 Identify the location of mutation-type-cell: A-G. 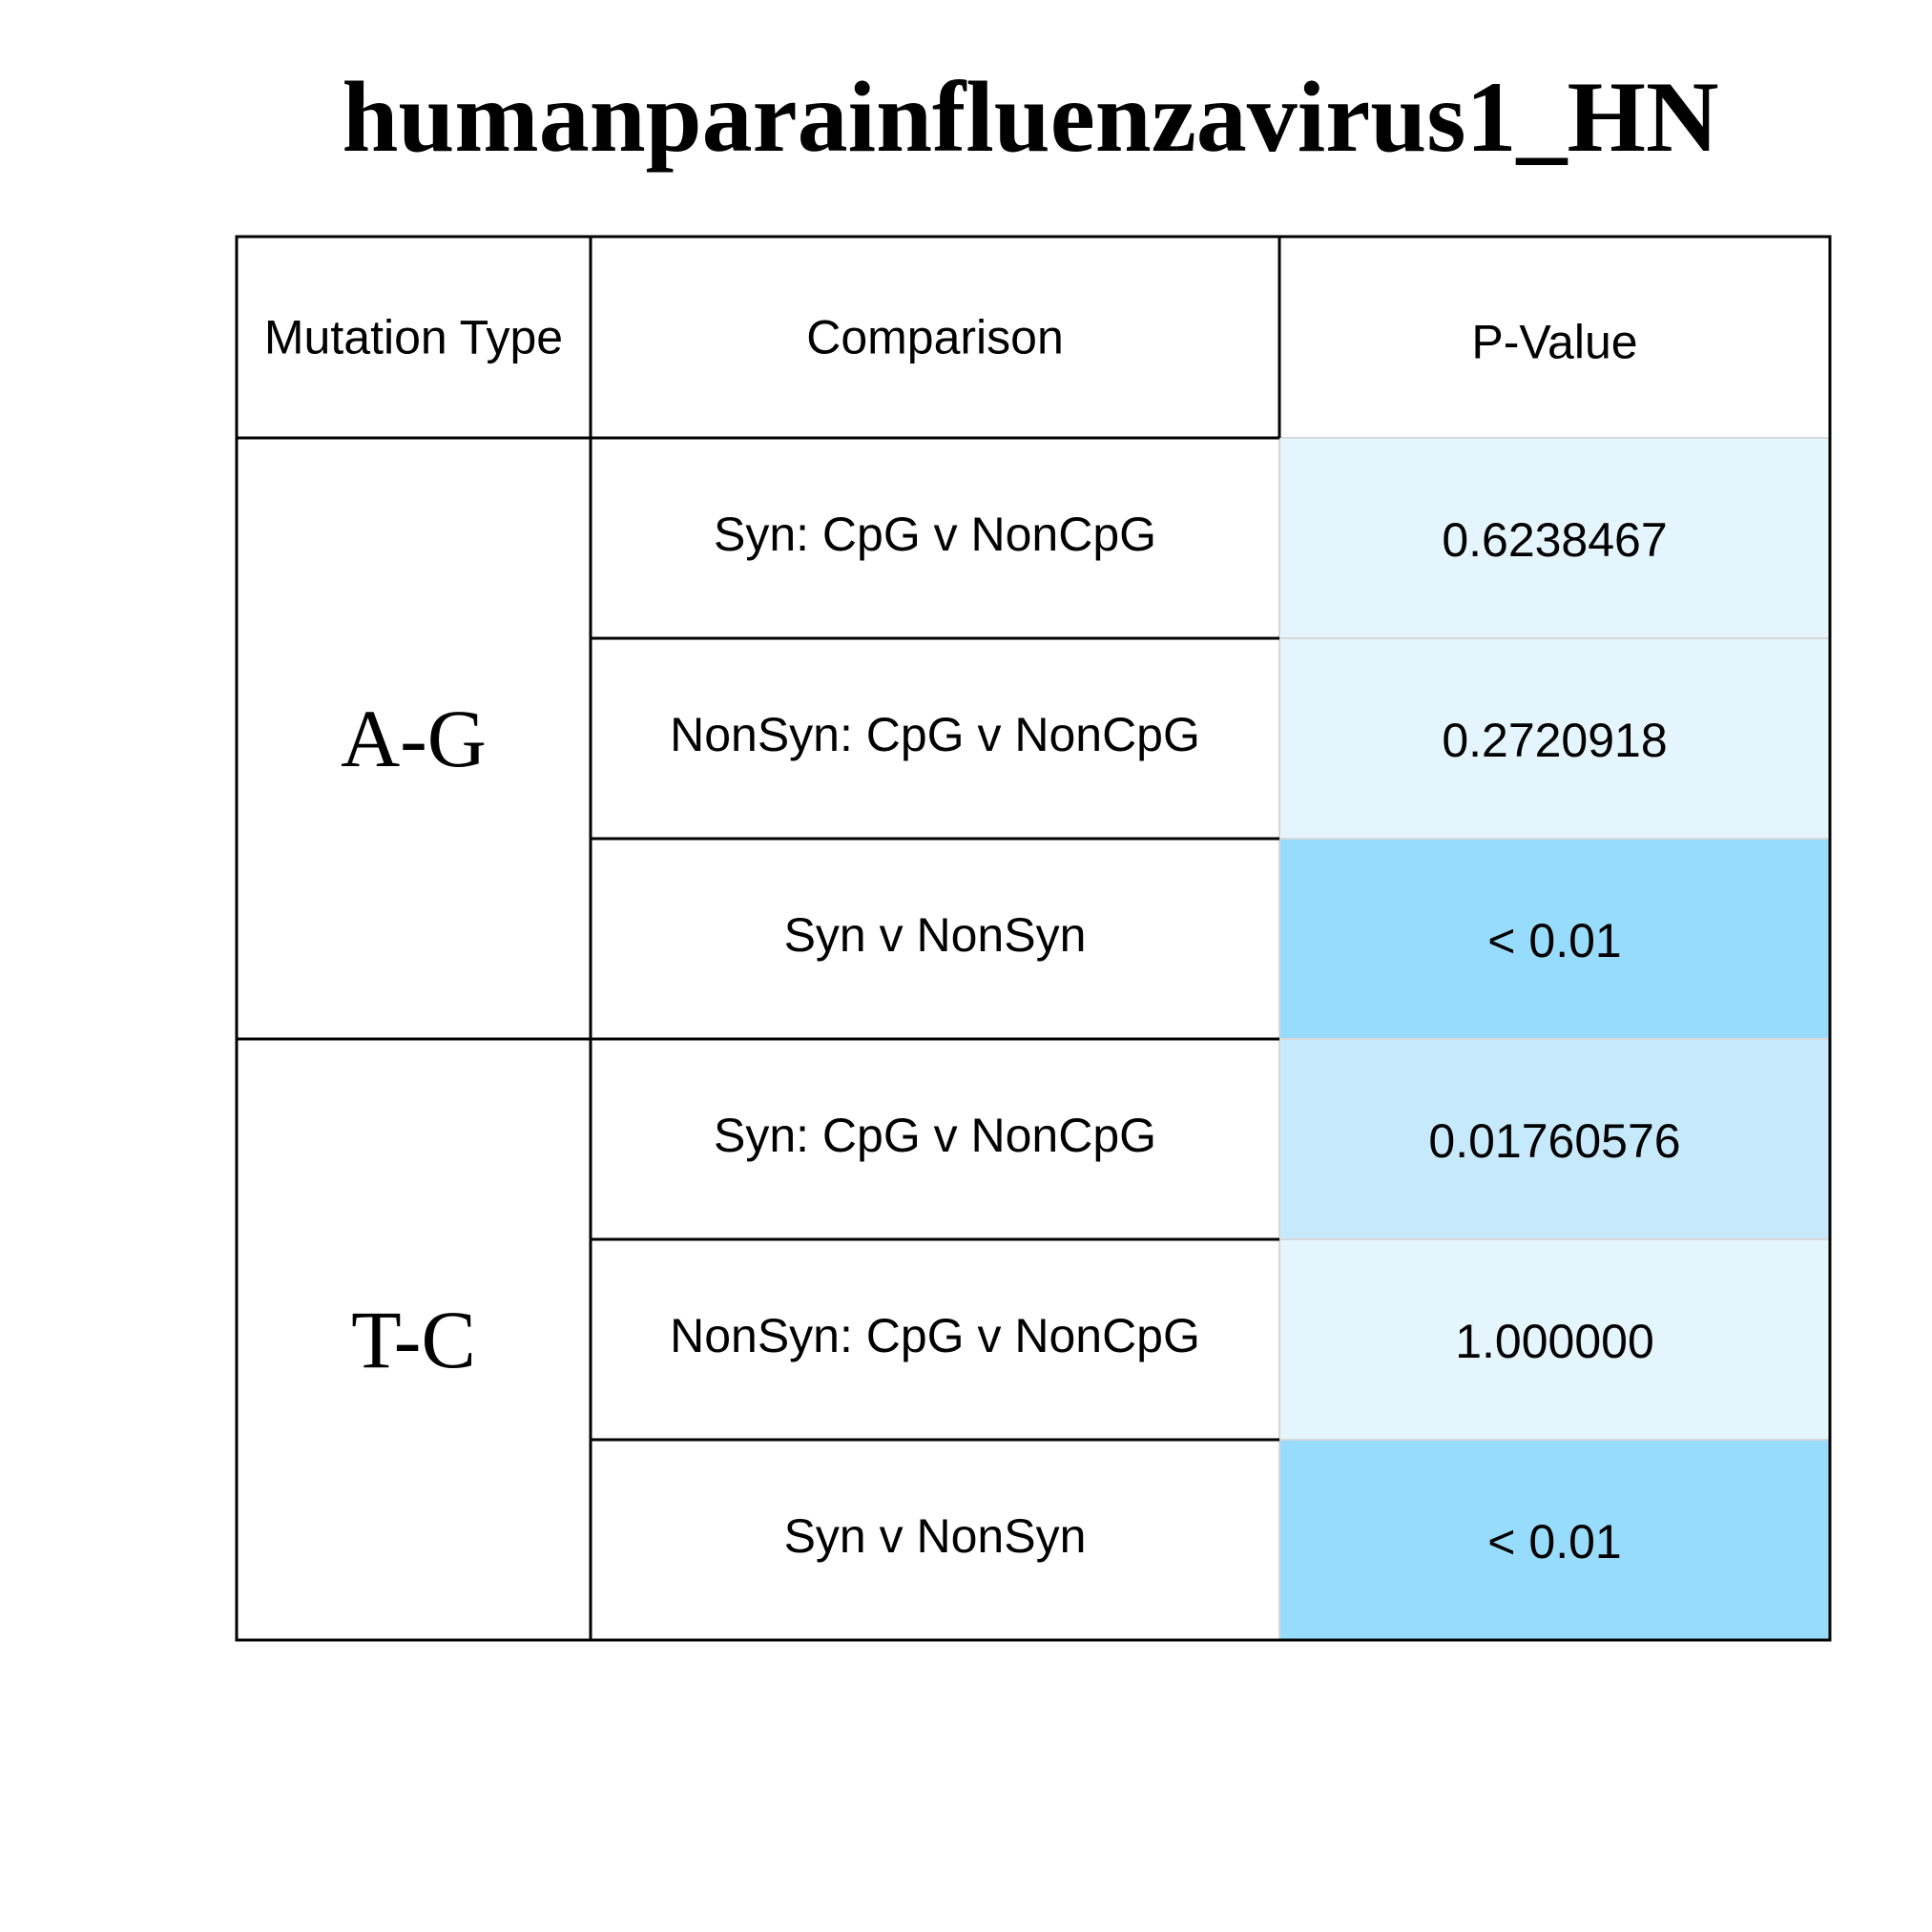
(414, 738).